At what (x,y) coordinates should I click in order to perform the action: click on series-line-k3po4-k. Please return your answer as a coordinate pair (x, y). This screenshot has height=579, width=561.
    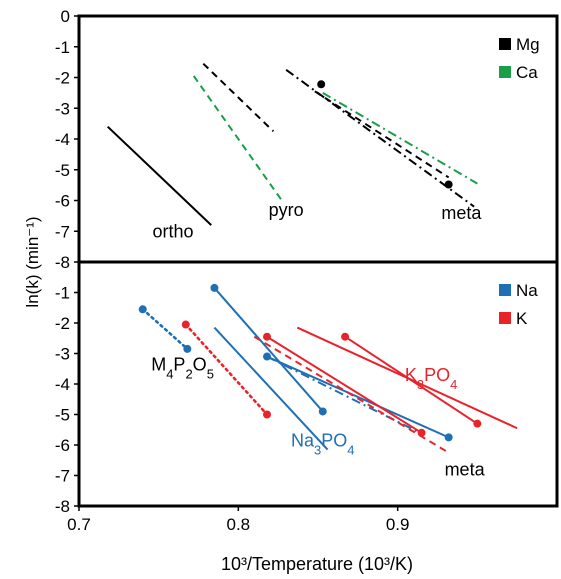
    Looking at the image, I should click on (407, 378).